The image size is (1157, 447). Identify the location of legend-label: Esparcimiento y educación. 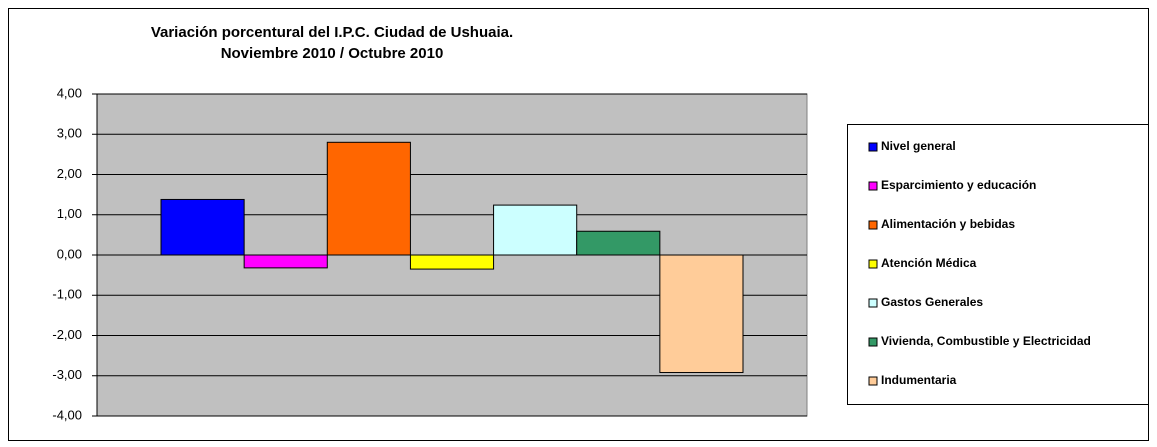
(958, 185).